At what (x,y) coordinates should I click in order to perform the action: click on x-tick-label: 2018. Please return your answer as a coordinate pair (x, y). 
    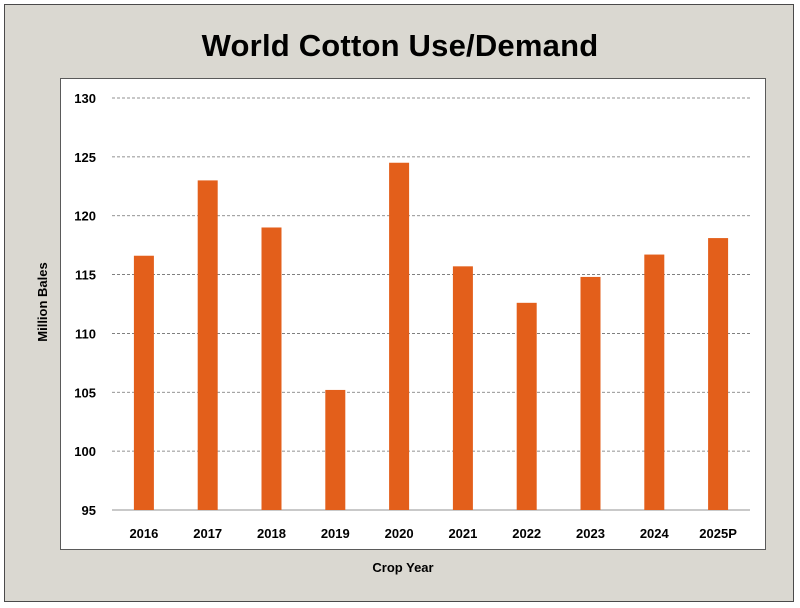
    Looking at the image, I should click on (271, 533).